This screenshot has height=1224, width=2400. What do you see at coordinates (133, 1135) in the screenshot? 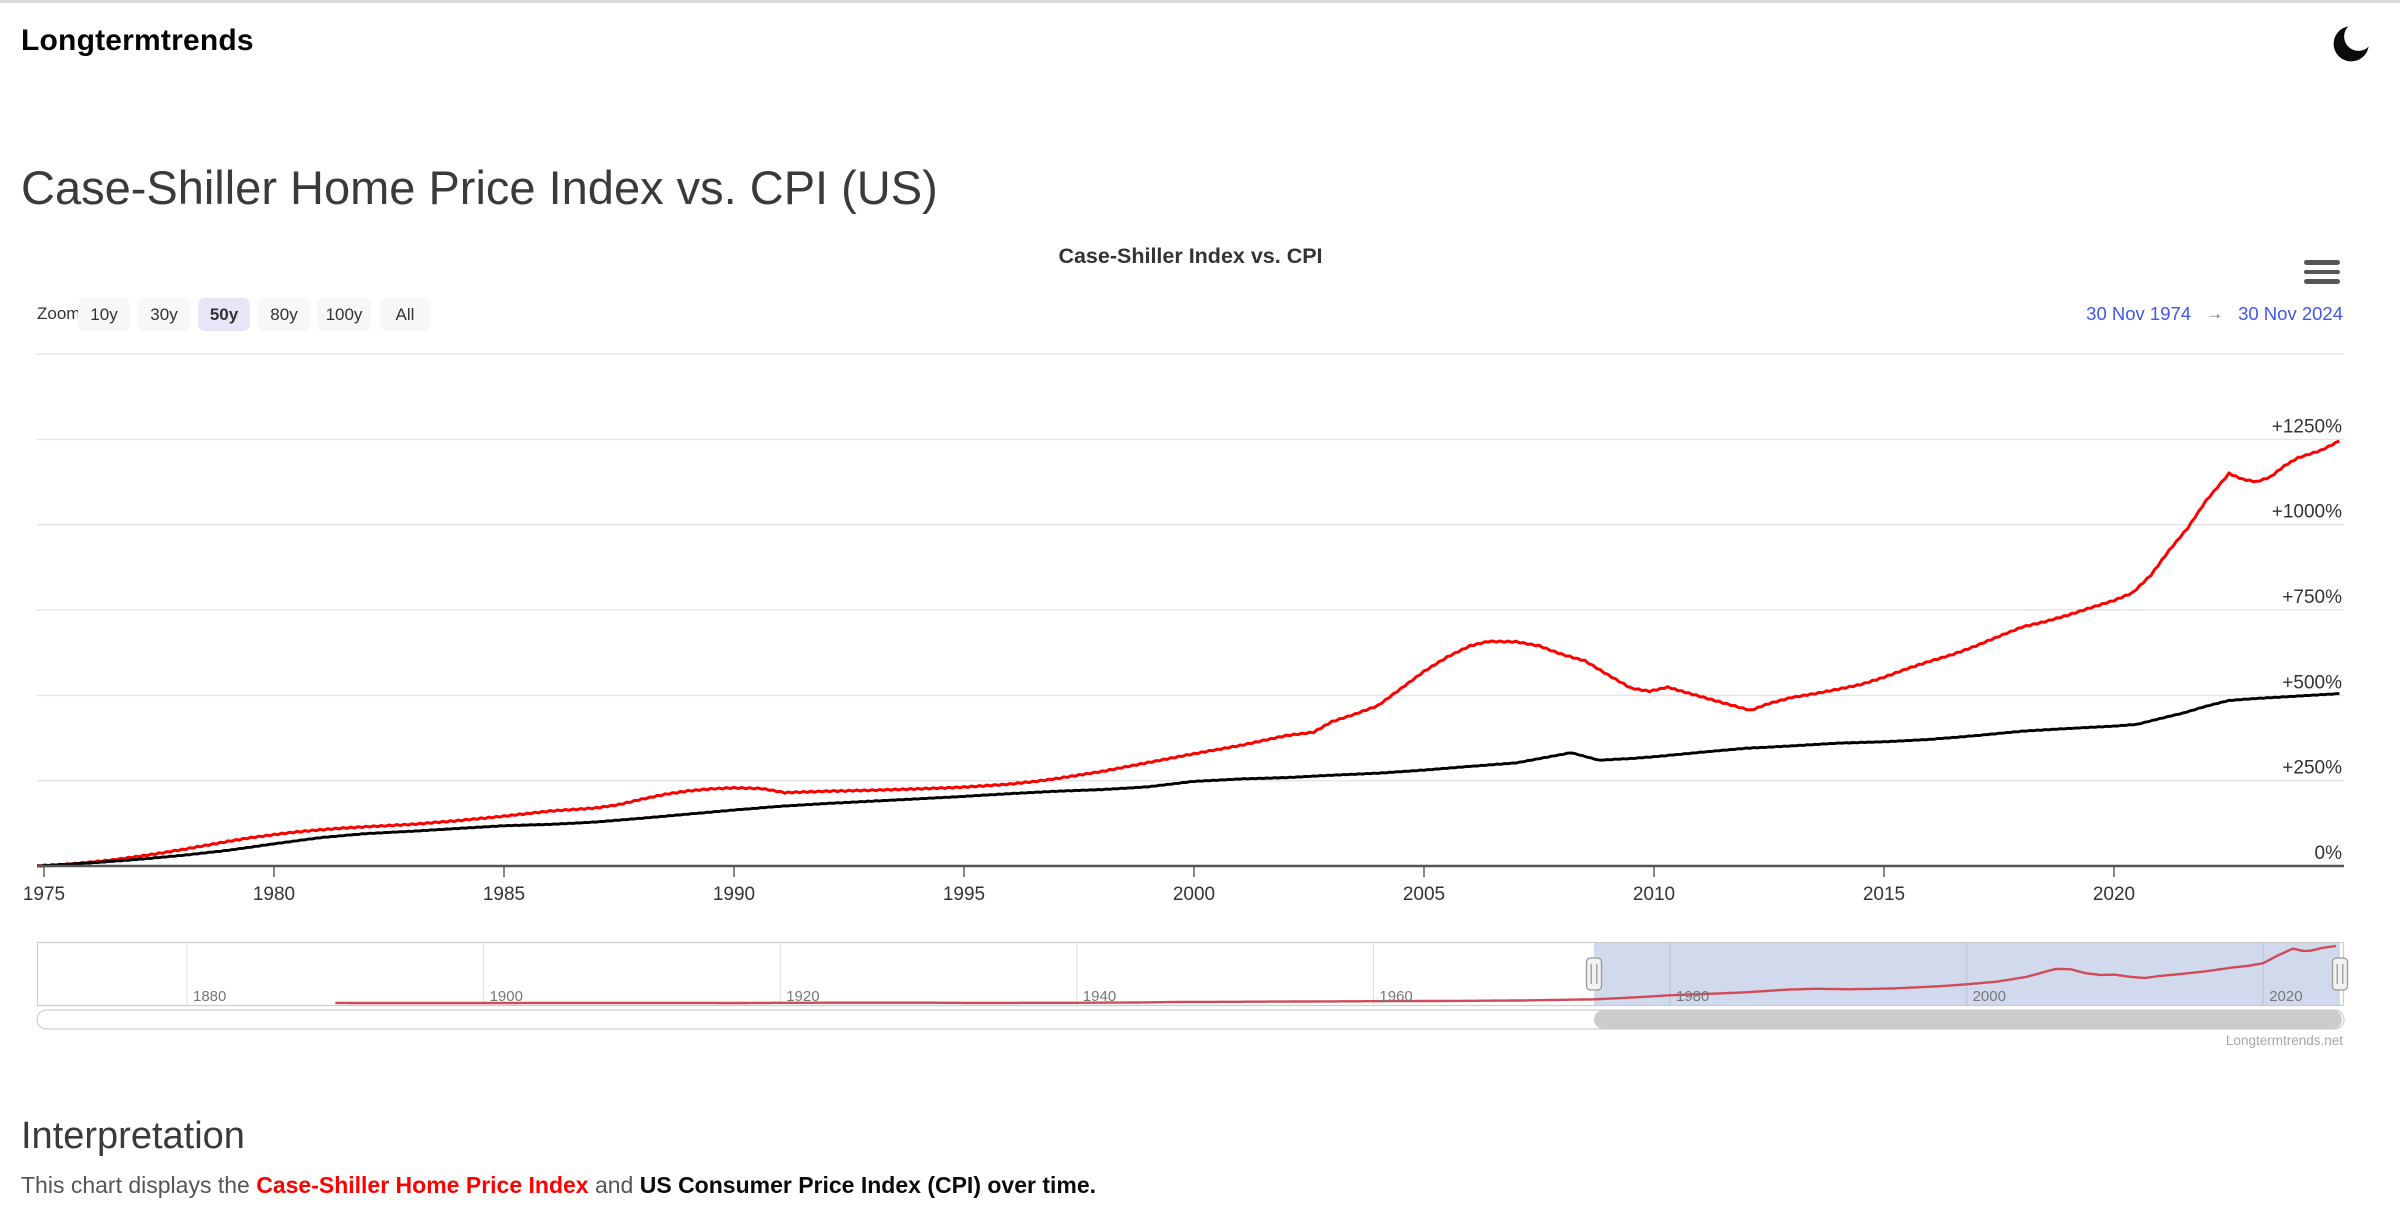
I see `interpretation-heading: Interpretation` at bounding box center [133, 1135].